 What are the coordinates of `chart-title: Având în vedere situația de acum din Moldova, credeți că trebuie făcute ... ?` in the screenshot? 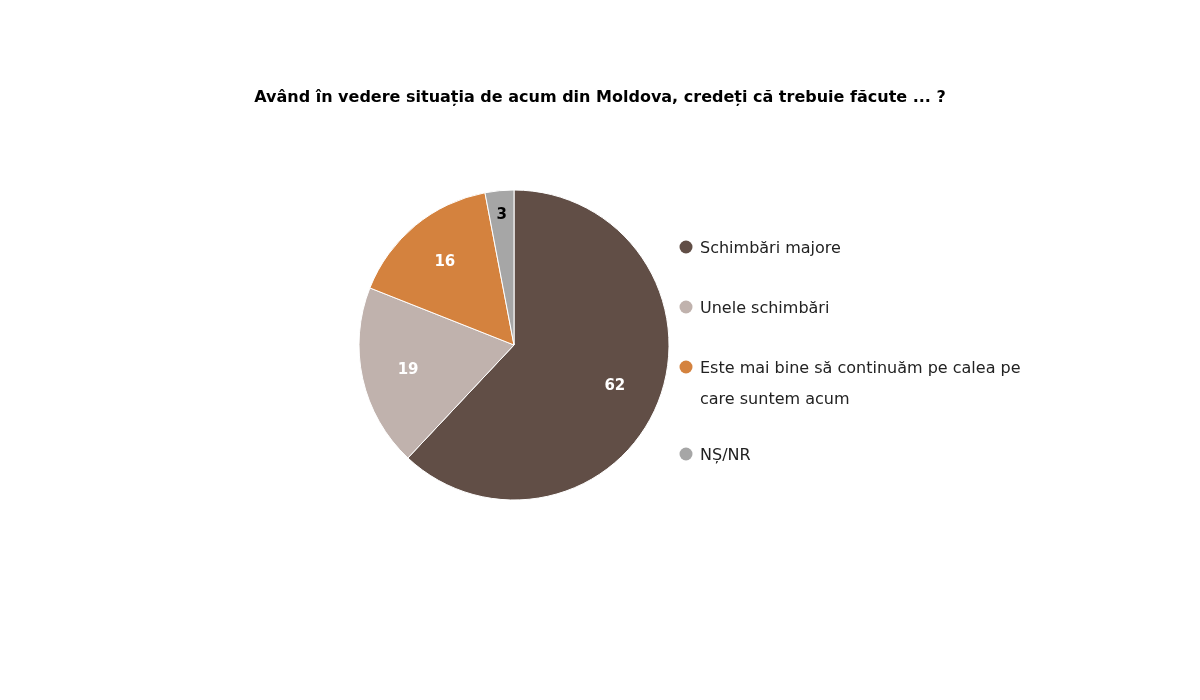 It's located at (600, 96).